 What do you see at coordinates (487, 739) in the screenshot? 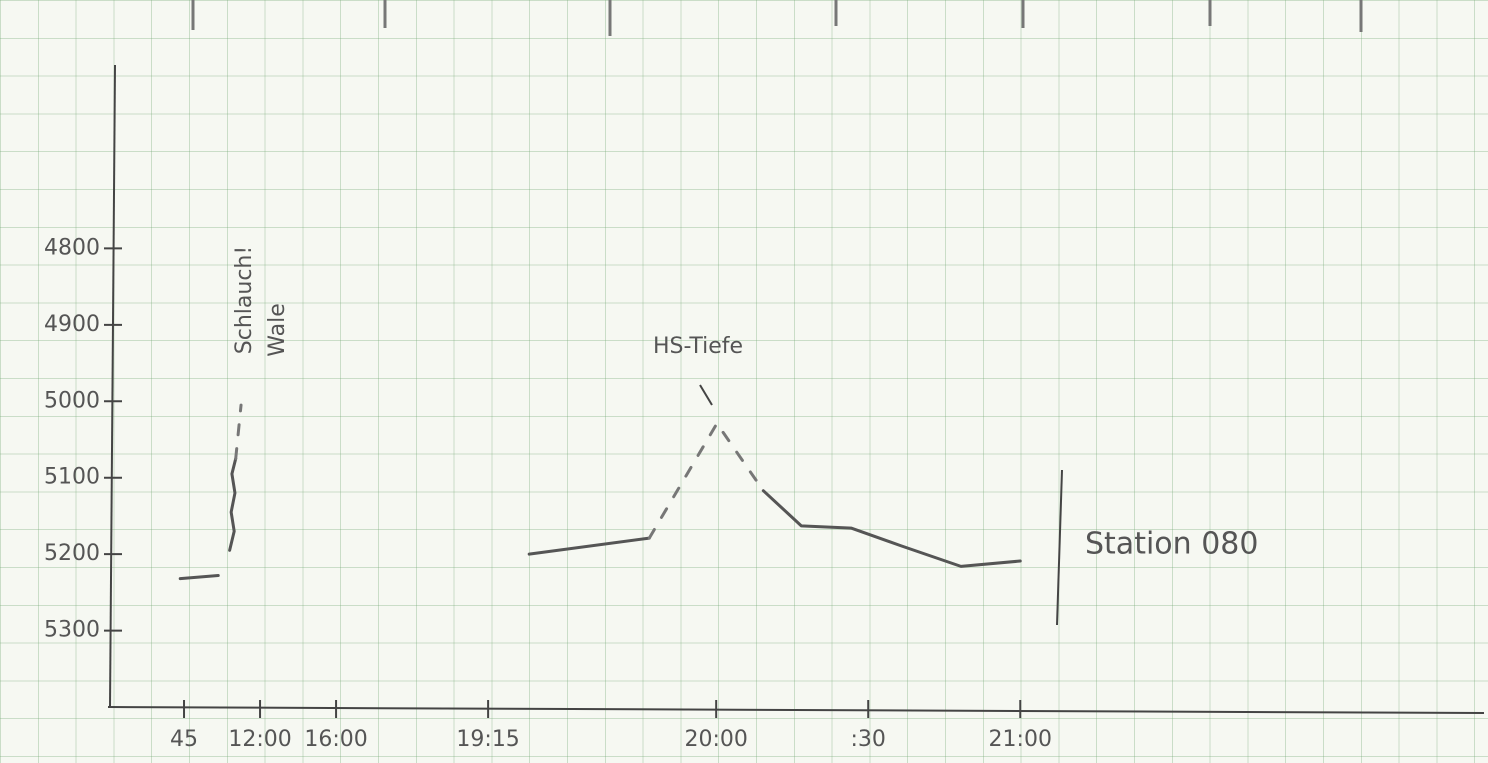
I see `x-tick-label: 19:15` at bounding box center [487, 739].